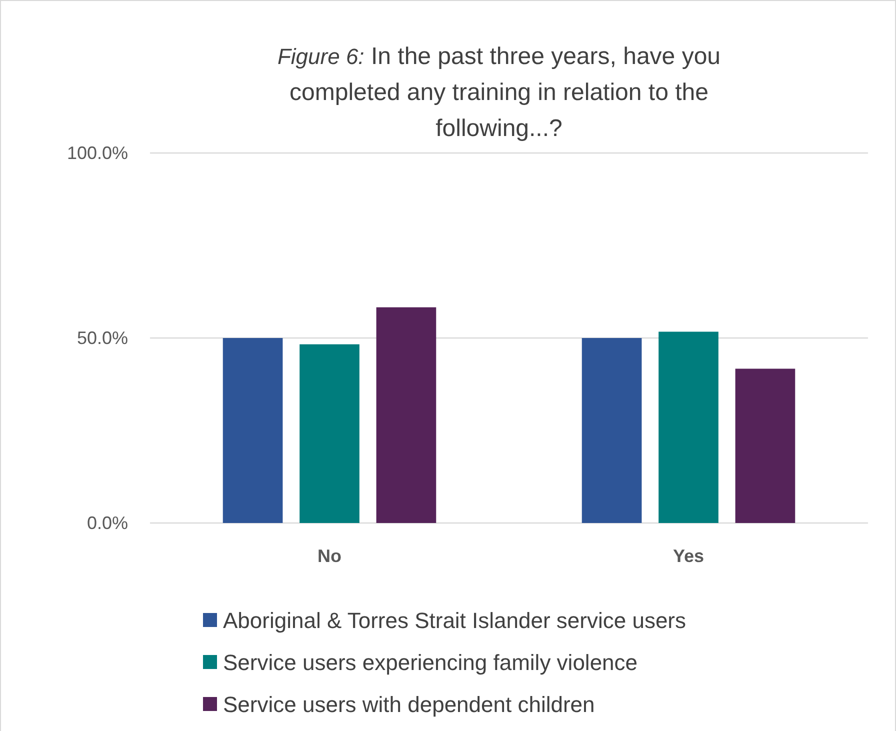 This screenshot has width=896, height=731. I want to click on x-tick-label: No, so click(330, 556).